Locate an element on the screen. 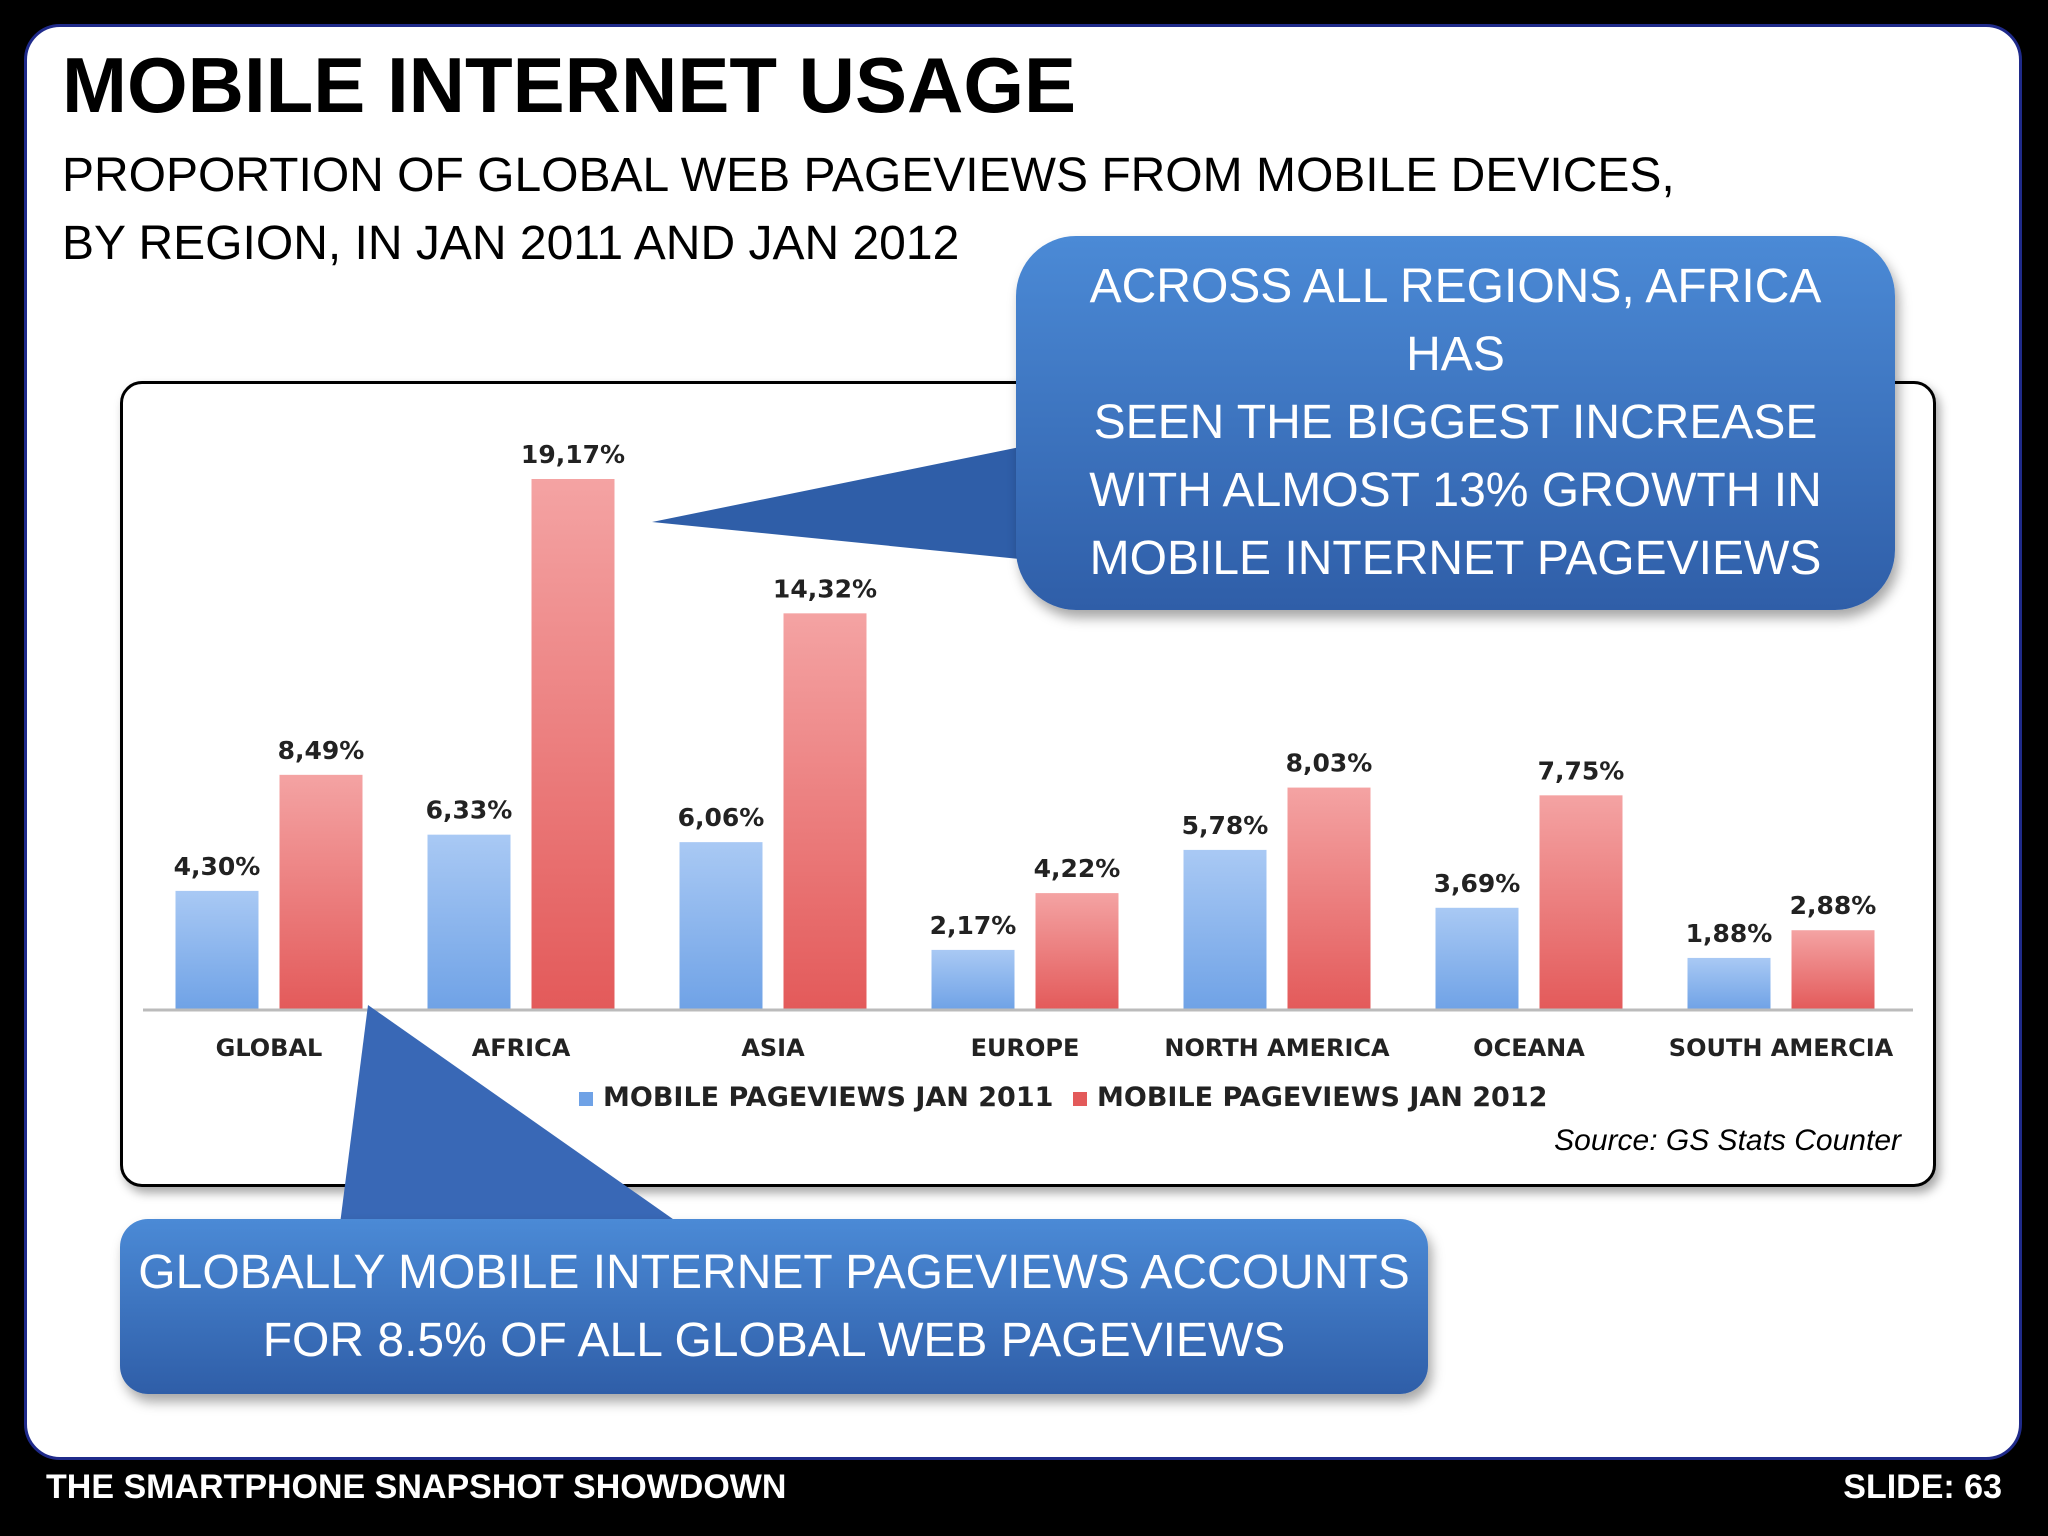 This screenshot has width=2048, height=1536. callout-top-line-1: ACROSS ALL REGIONS, AFRICA HAS is located at coordinates (1455, 320).